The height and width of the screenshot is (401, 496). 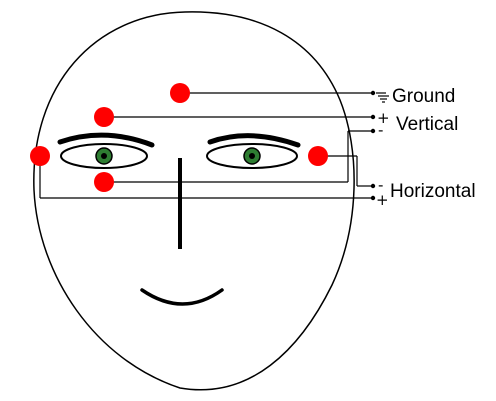 What do you see at coordinates (104, 117) in the screenshot?
I see `vertical-plus-electrode` at bounding box center [104, 117].